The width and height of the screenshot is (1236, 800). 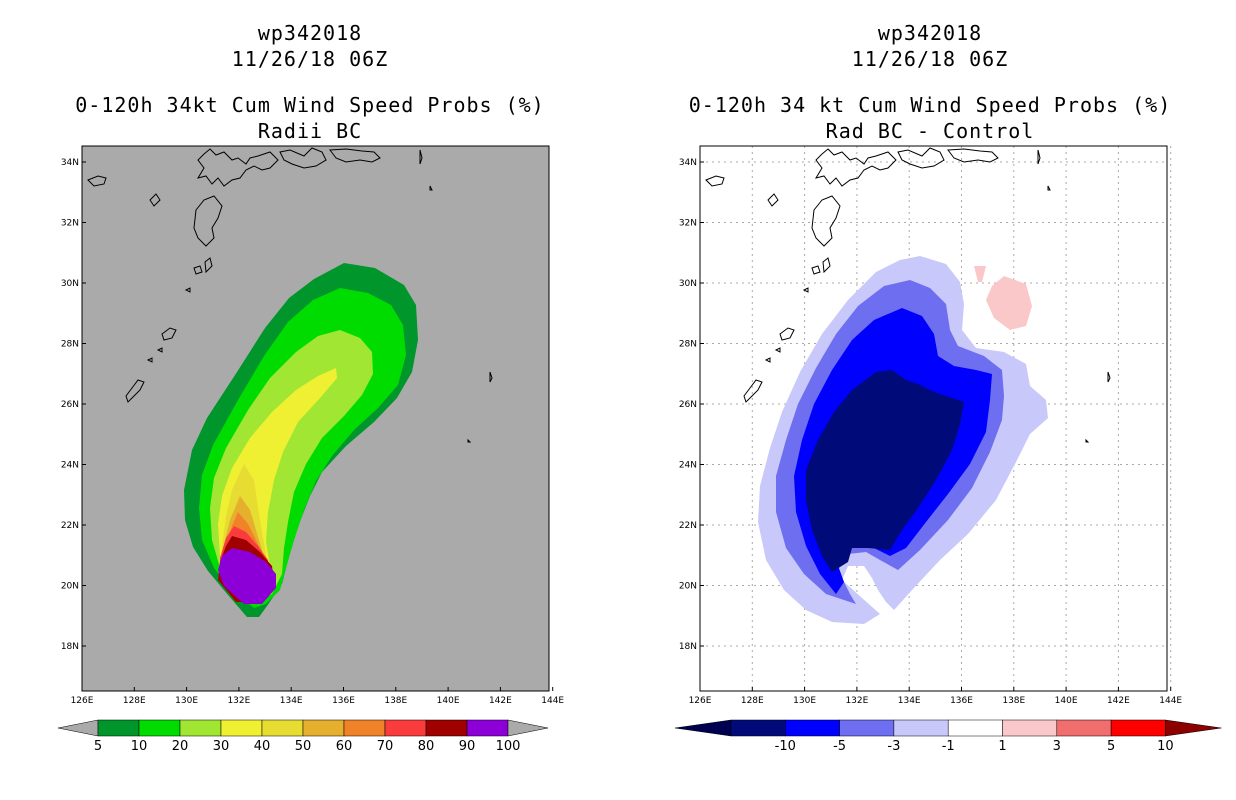 What do you see at coordinates (82, 701) in the screenshot?
I see `lon-tick-label: 126E` at bounding box center [82, 701].